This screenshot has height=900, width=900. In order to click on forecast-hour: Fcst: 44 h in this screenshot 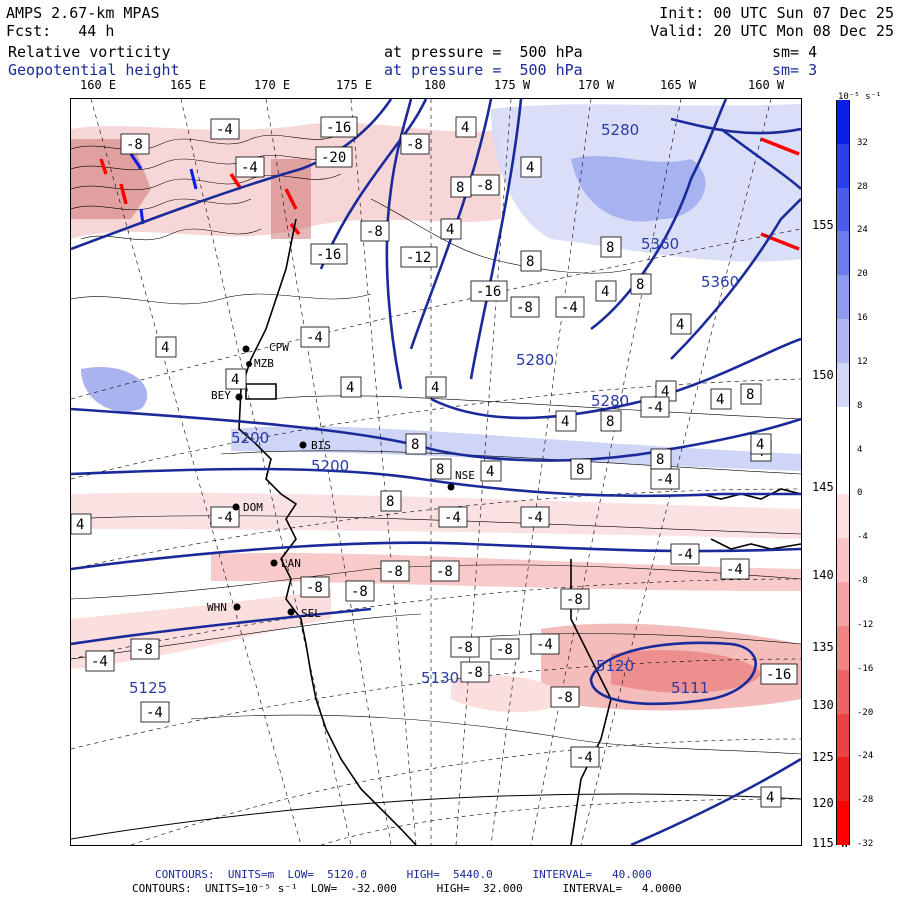, I will do `click(60, 31)`.